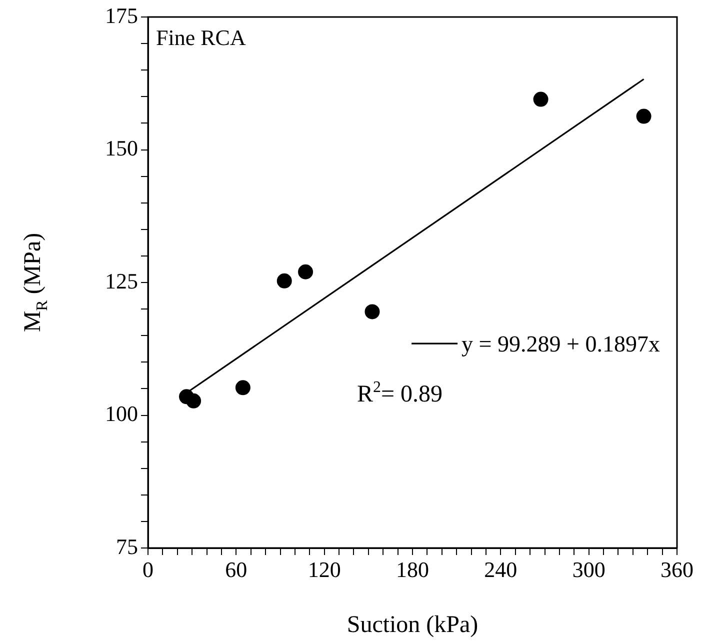 This screenshot has width=712, height=642. I want to click on x-tick-label: 240, so click(501, 569).